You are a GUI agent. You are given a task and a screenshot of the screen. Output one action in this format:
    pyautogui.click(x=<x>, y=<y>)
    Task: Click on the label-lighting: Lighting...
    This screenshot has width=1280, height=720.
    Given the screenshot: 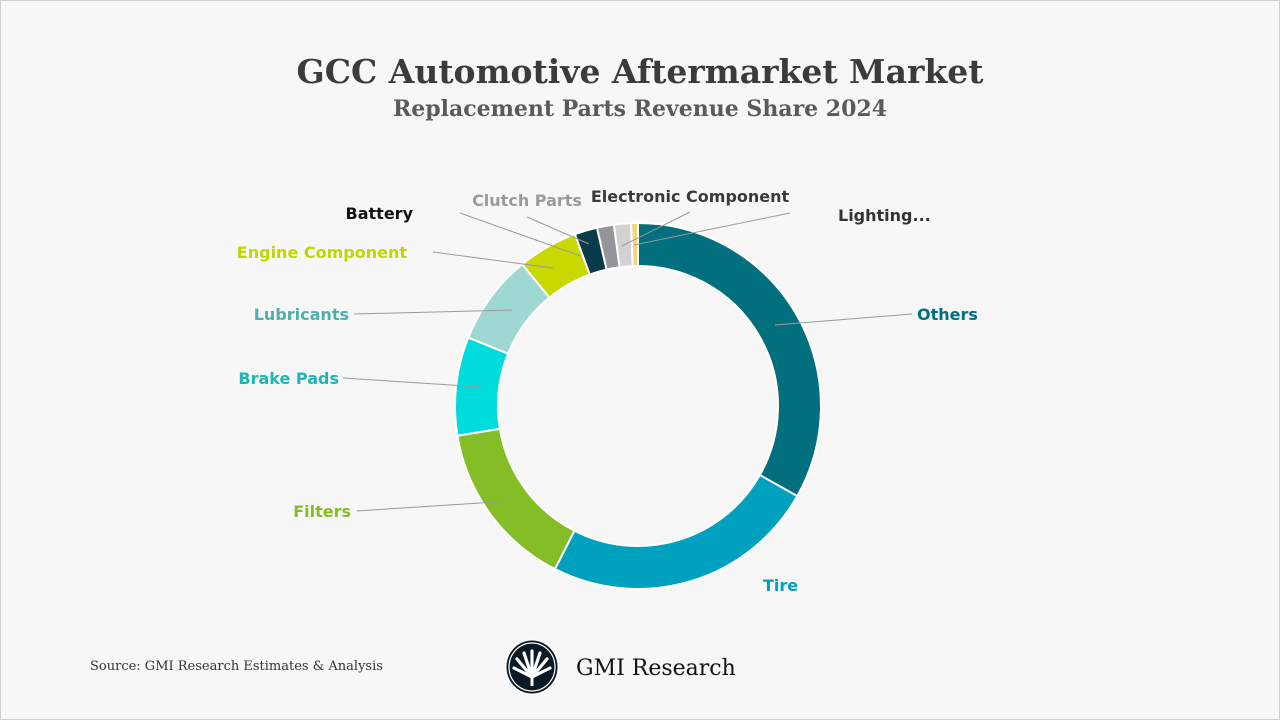 What is the action you would take?
    pyautogui.click(x=884, y=215)
    